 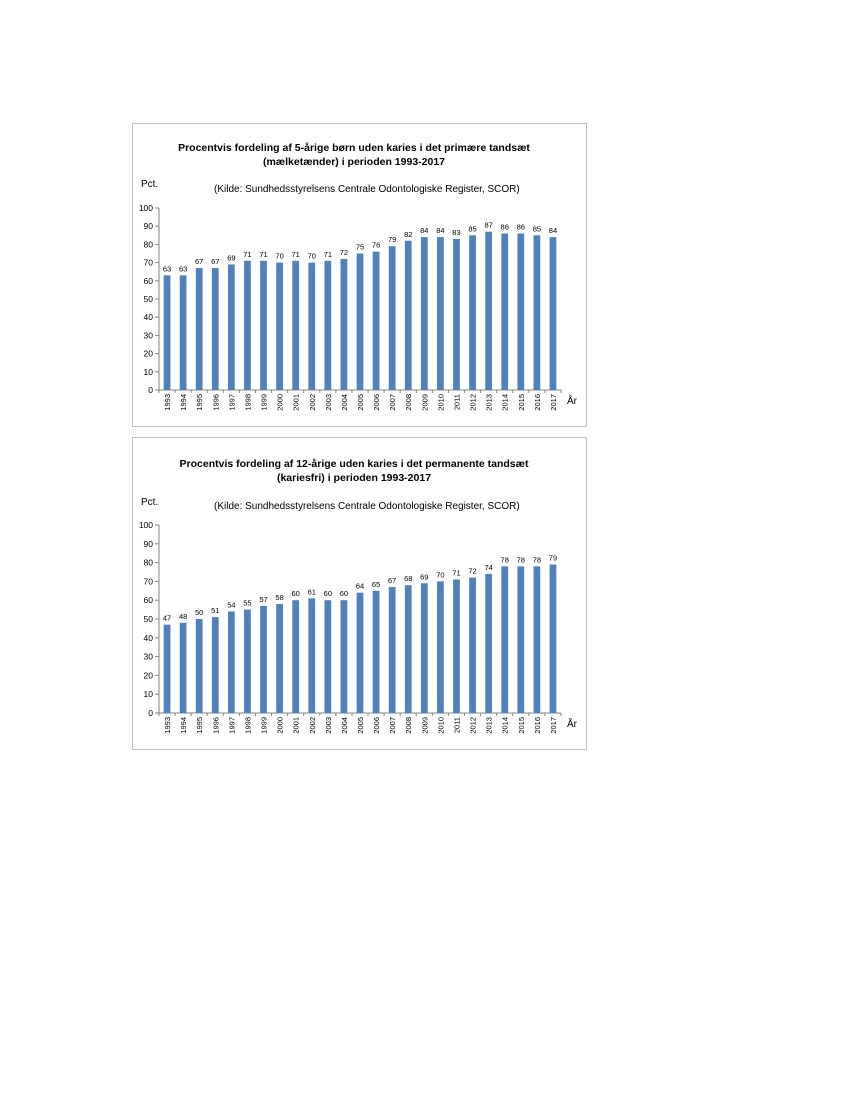 I want to click on data-label: 65, so click(x=376, y=584).